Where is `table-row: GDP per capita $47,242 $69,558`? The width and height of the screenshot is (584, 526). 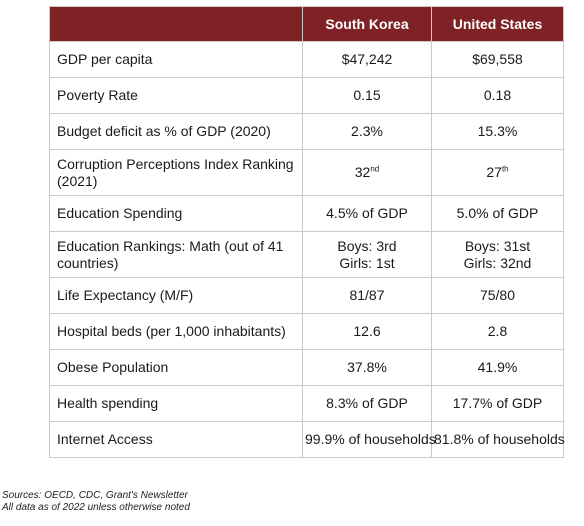
table-row: GDP per capita $47,242 $69,558 is located at coordinates (306, 59).